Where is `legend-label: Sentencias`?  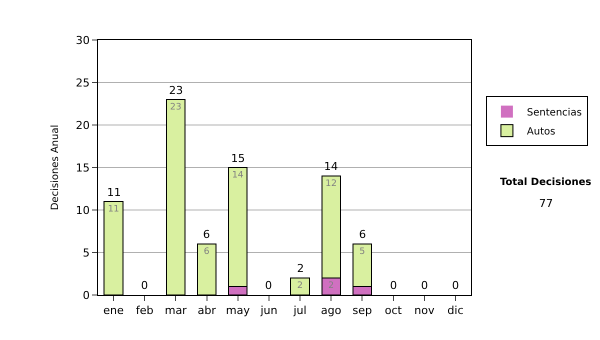 legend-label: Sentencias is located at coordinates (554, 113).